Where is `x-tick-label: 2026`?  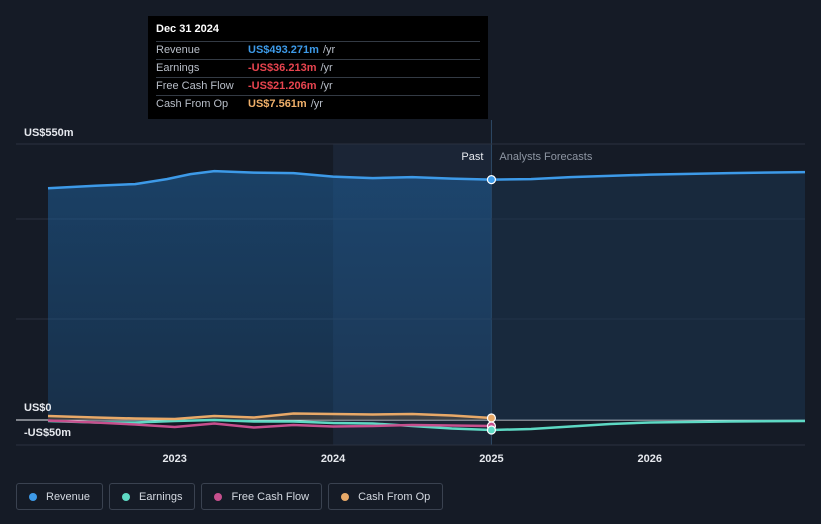 x-tick-label: 2026 is located at coordinates (650, 459).